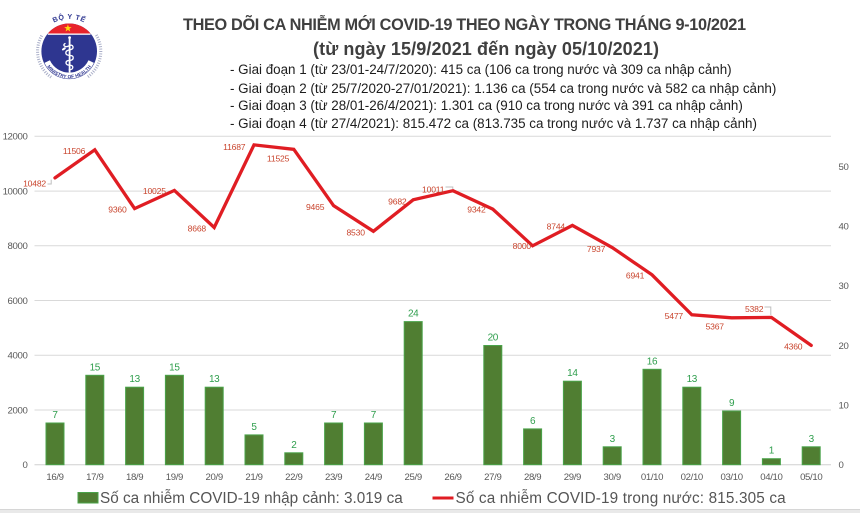 This screenshot has width=860, height=513. I want to click on svg-text: 22/9, so click(293, 477).